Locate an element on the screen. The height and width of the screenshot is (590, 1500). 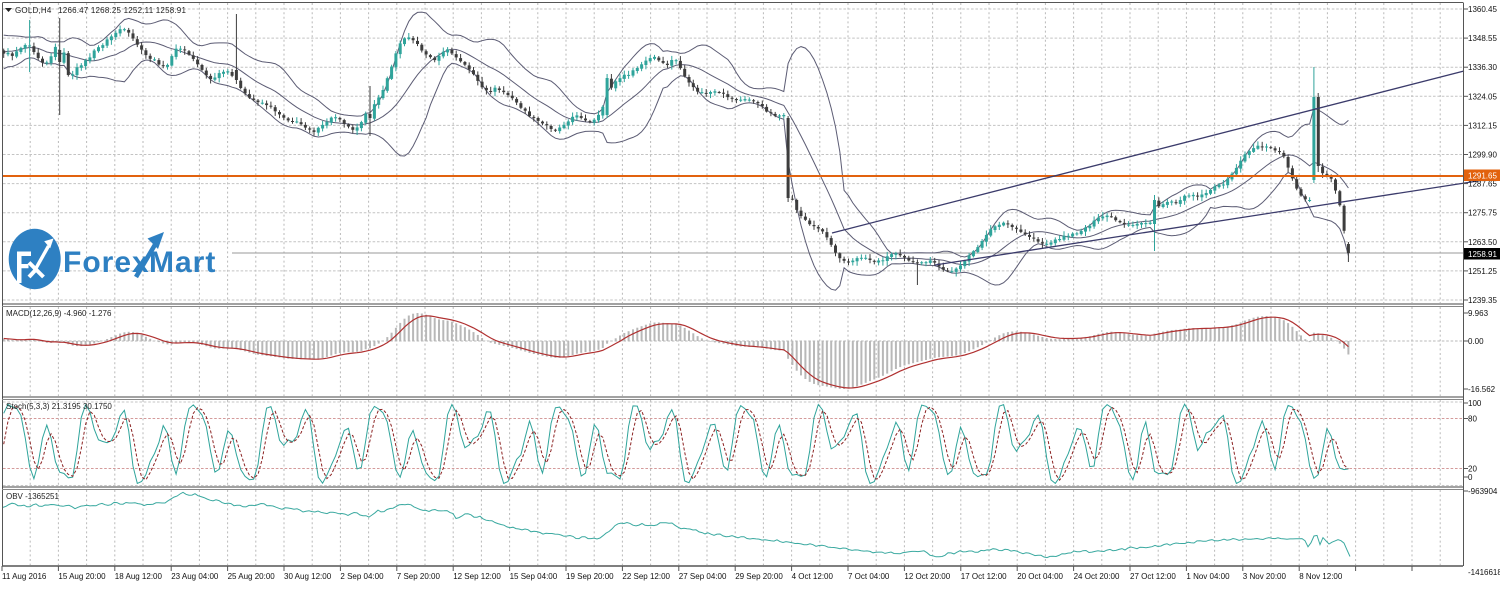
svg-text: 27 Oct 12:00 is located at coordinates (1153, 576).